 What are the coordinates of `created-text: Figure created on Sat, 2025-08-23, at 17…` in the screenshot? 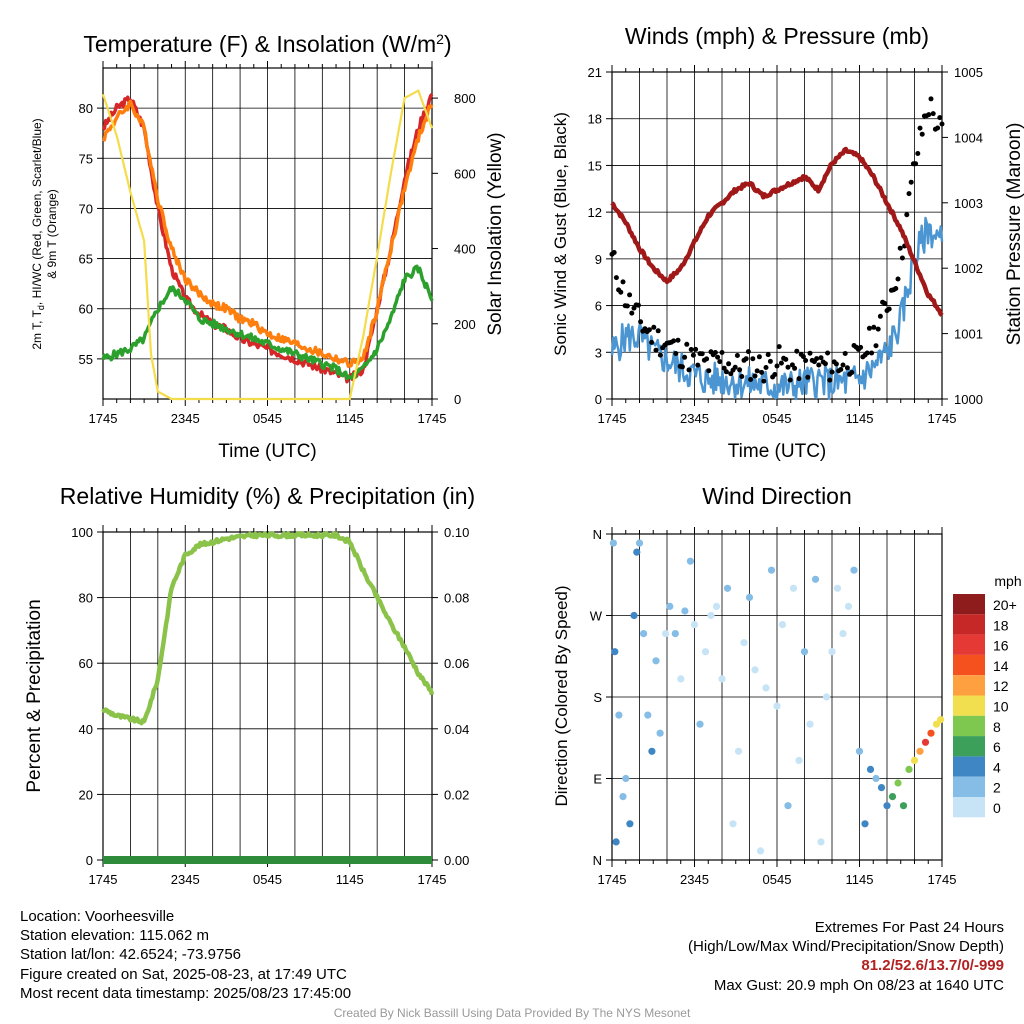 It's located at (183, 974).